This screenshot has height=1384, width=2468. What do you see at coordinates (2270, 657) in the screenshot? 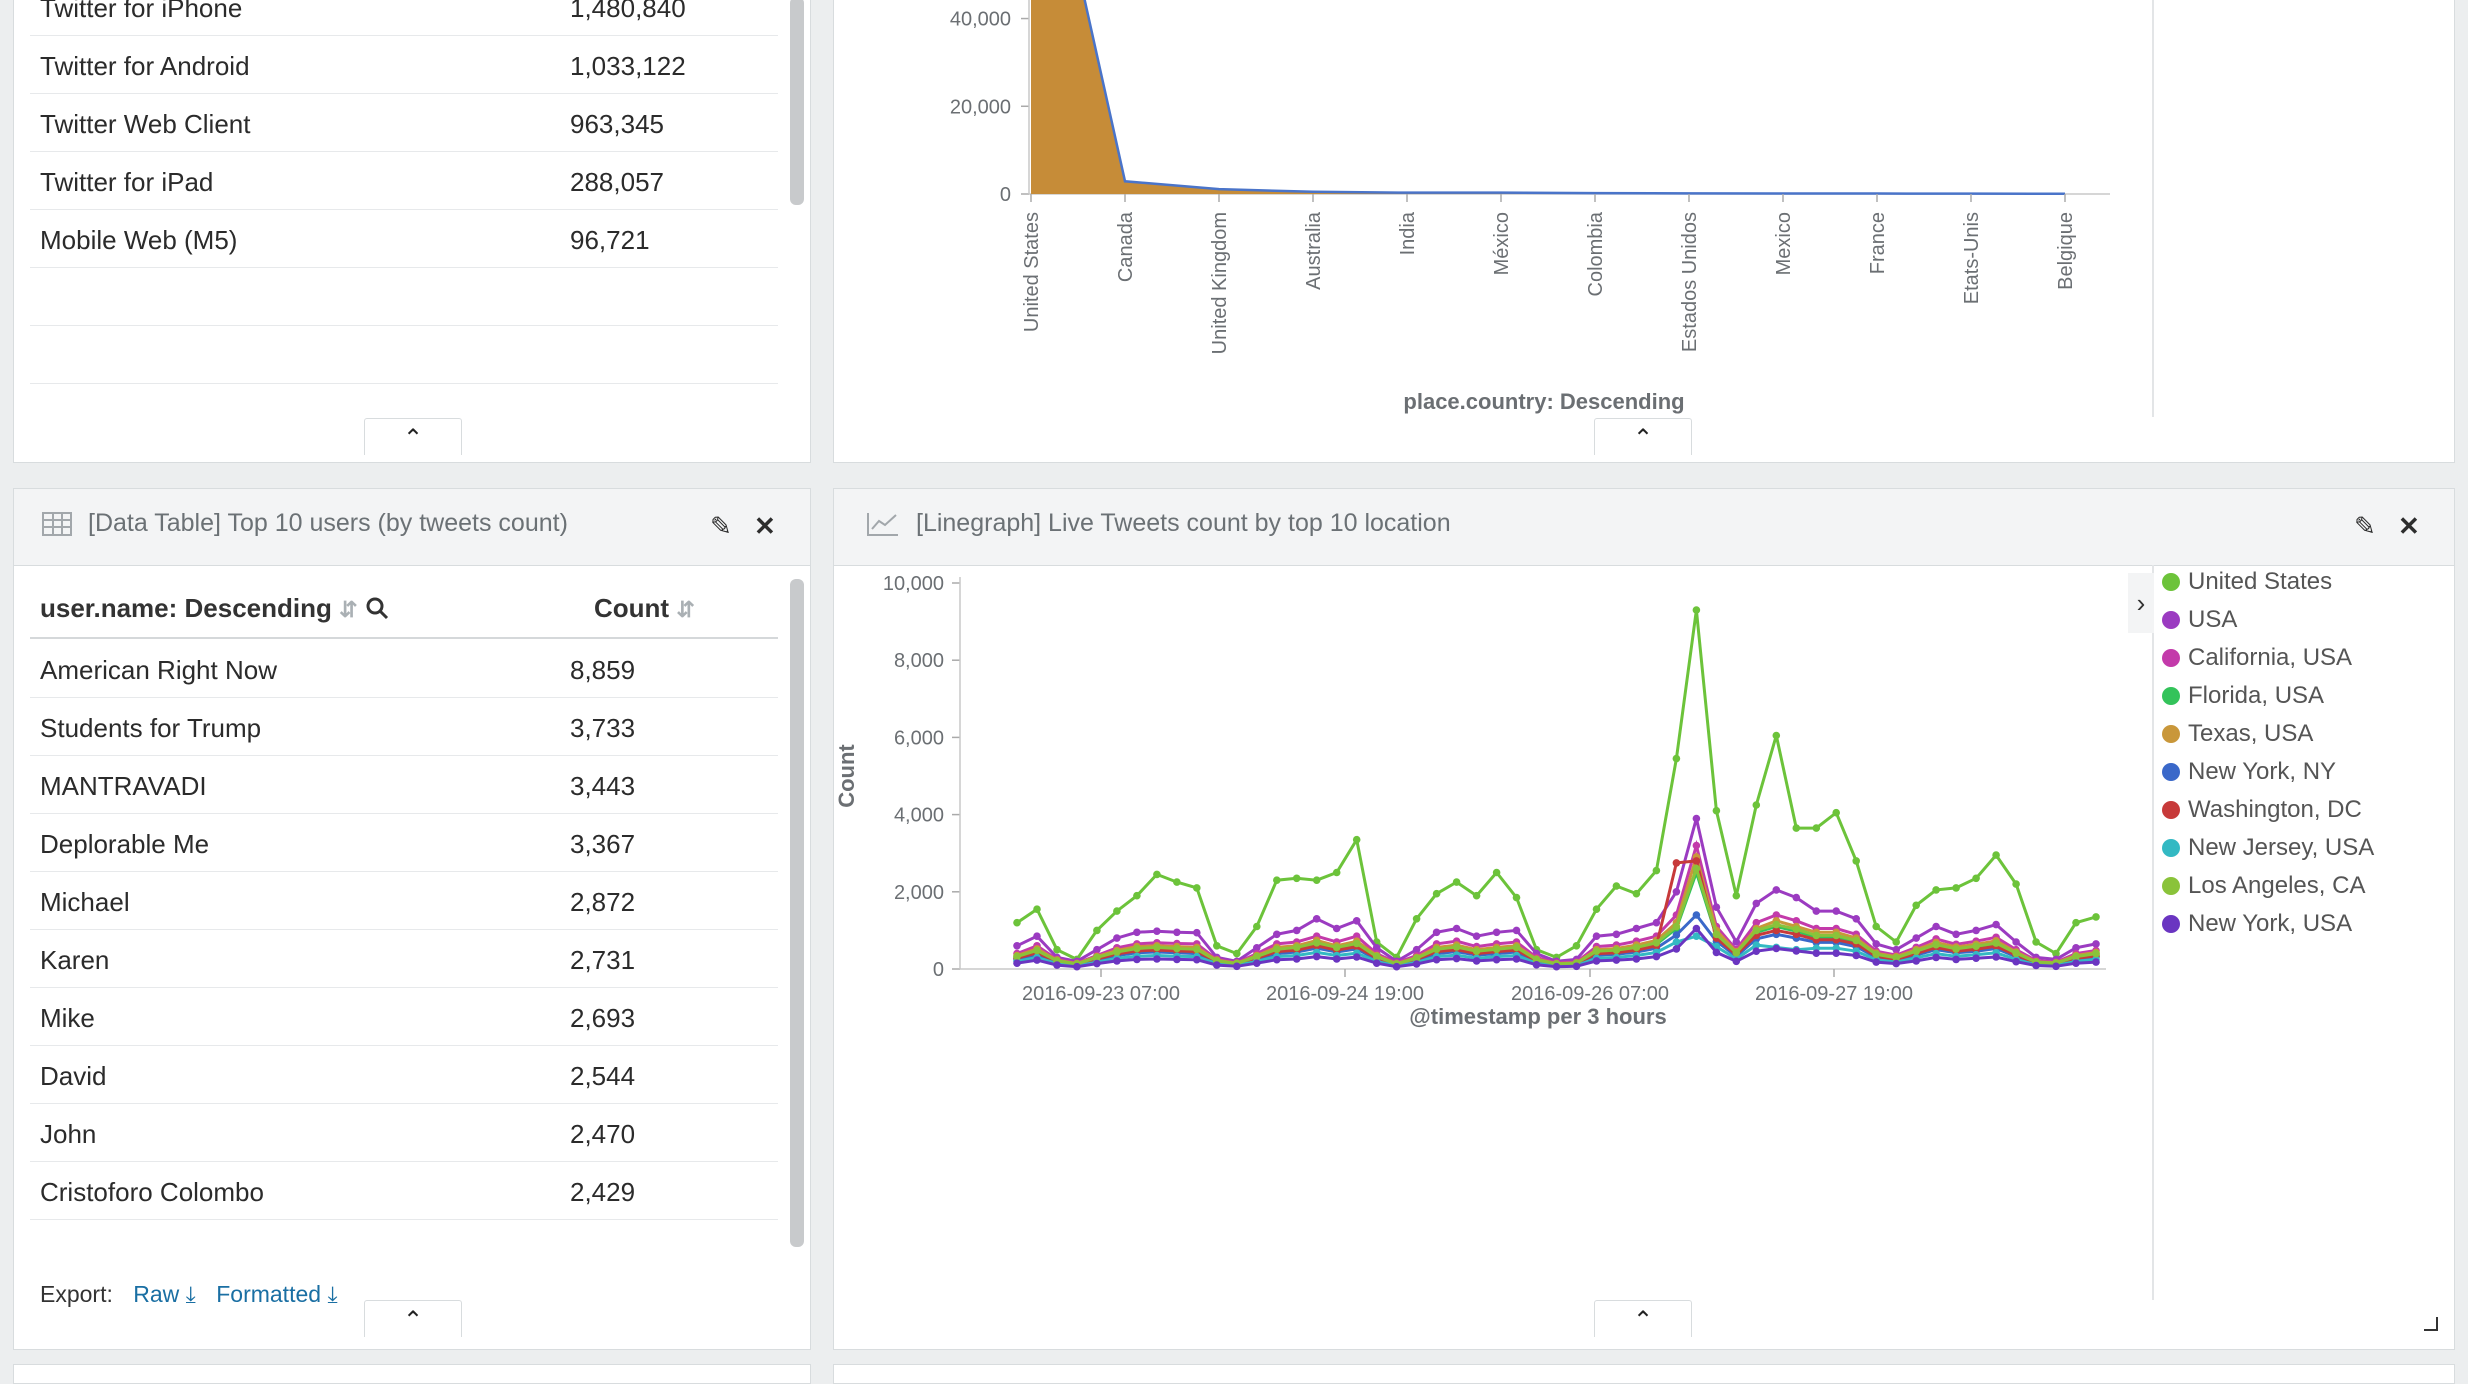
I see `legend-label: California, USA` at bounding box center [2270, 657].